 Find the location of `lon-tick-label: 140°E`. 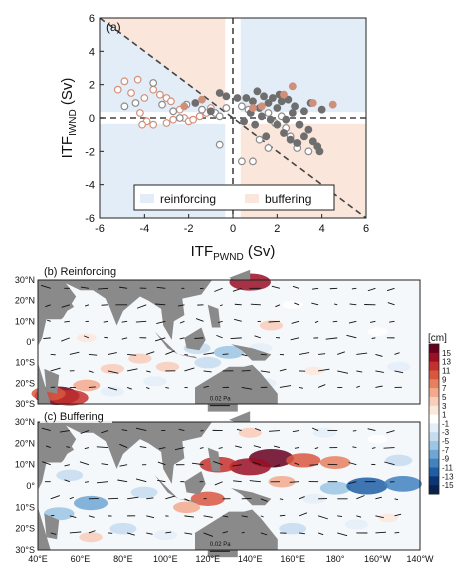

lon-tick-label: 140°E is located at coordinates (250, 559).